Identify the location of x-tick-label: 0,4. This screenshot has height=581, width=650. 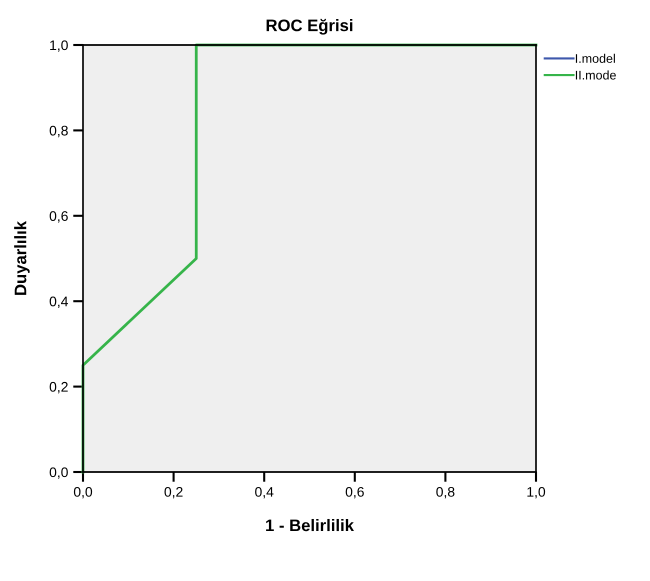
(264, 492).